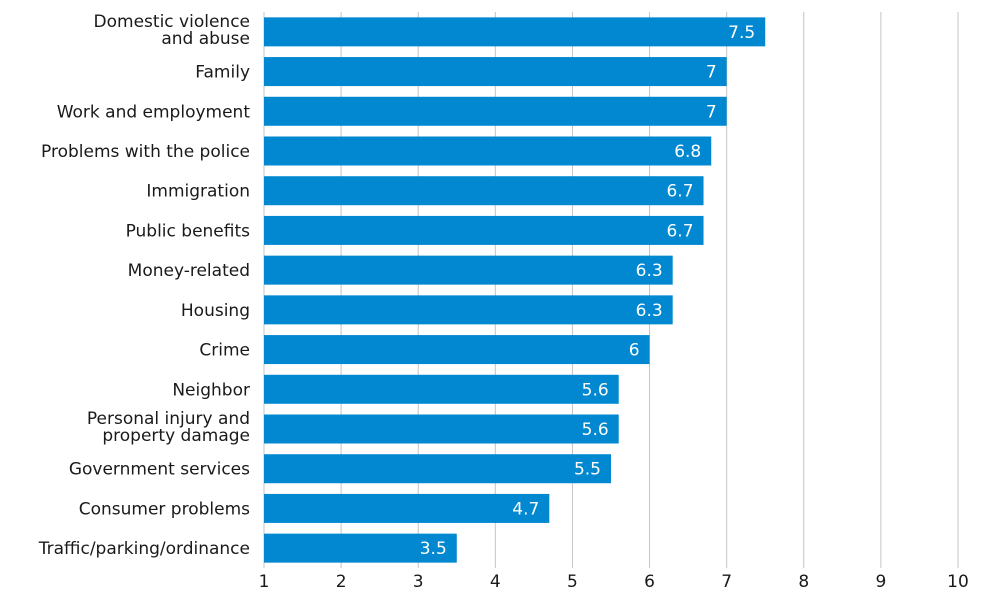 The width and height of the screenshot is (986, 590). Describe the element at coordinates (572, 581) in the screenshot. I see `x-tick-label: 5` at that location.